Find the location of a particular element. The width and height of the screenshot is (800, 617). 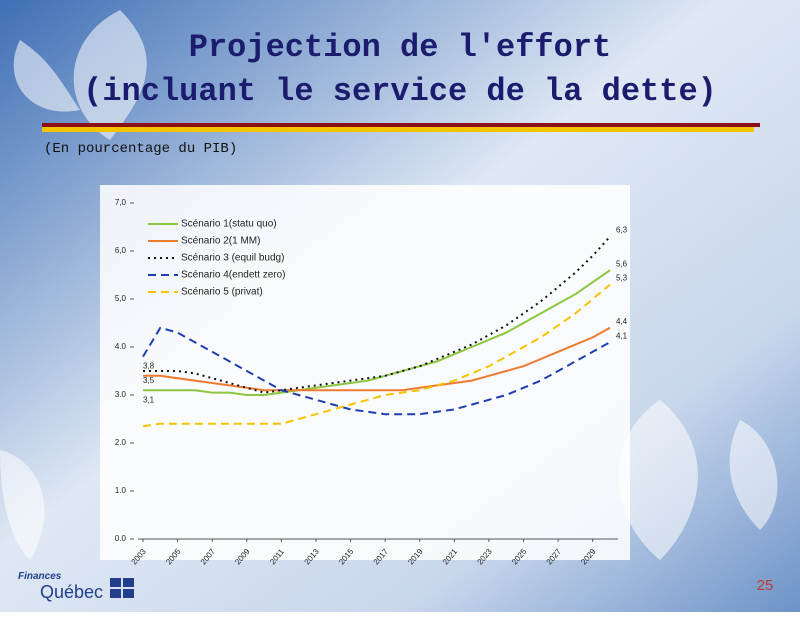

legend-label: Scénario 2(1 MM) is located at coordinates (220, 241).